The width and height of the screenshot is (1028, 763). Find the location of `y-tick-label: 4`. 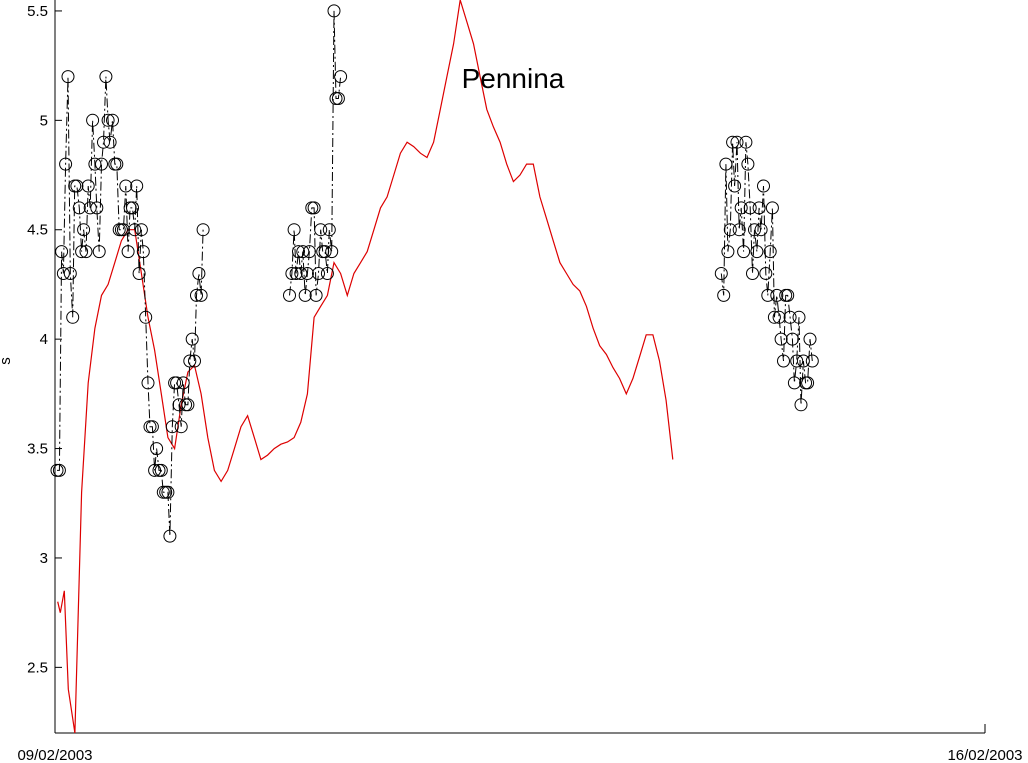

y-tick-label: 4 is located at coordinates (44, 339).